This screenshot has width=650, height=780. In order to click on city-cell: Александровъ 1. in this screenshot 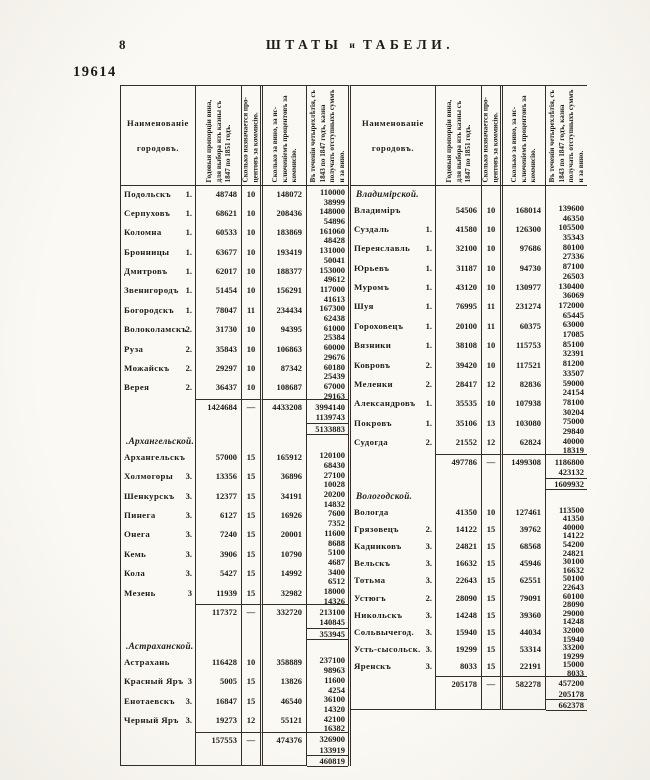, I will do `click(393, 405)`.